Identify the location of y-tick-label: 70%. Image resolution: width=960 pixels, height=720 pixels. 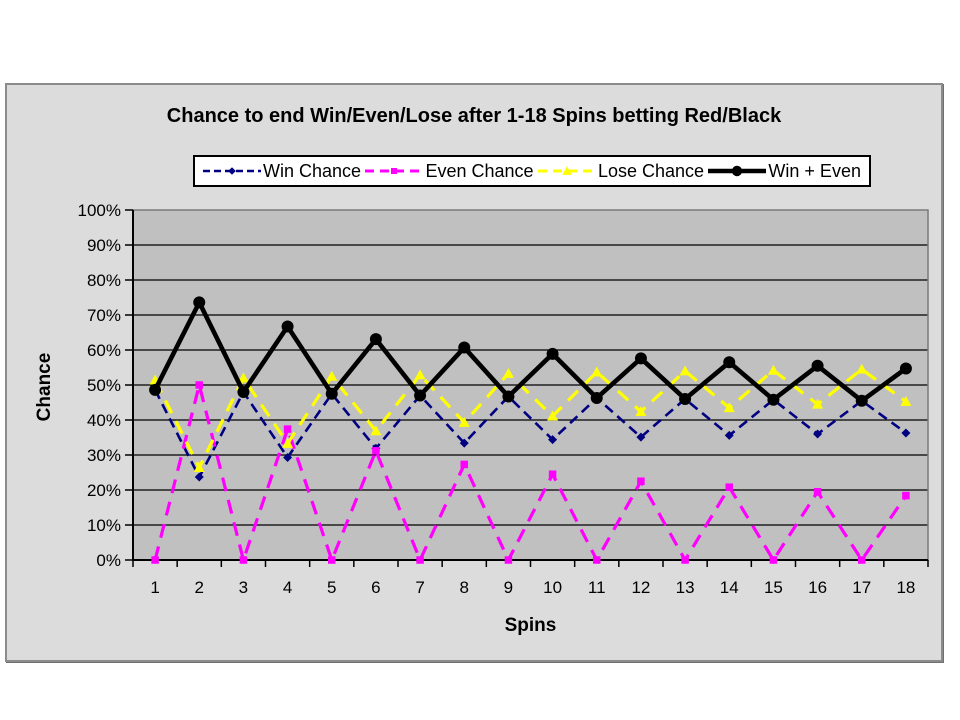
(104, 315).